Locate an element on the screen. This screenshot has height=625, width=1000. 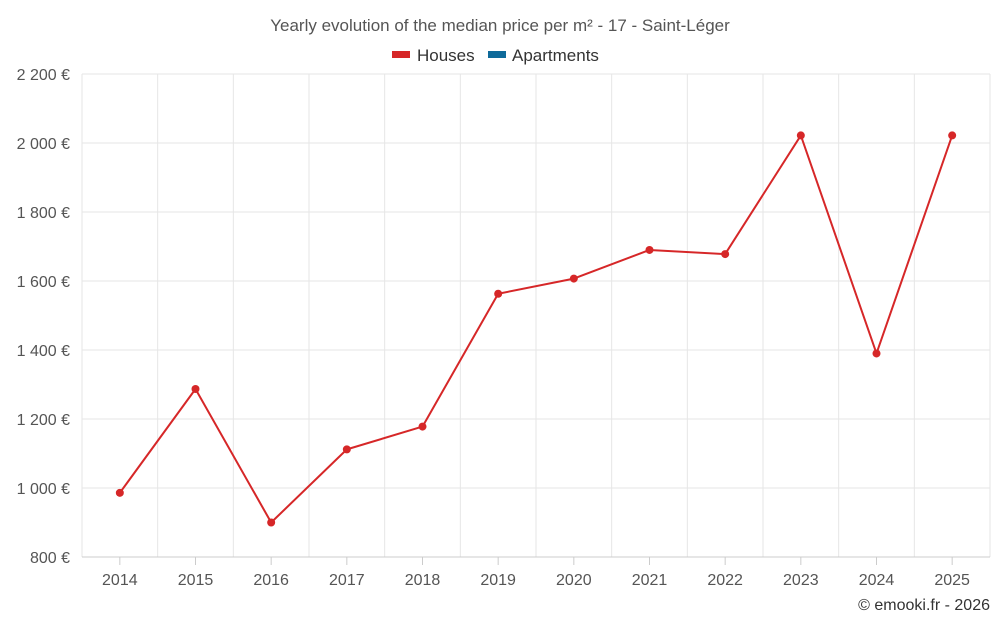
legend-label-houses: Houses is located at coordinates (446, 55).